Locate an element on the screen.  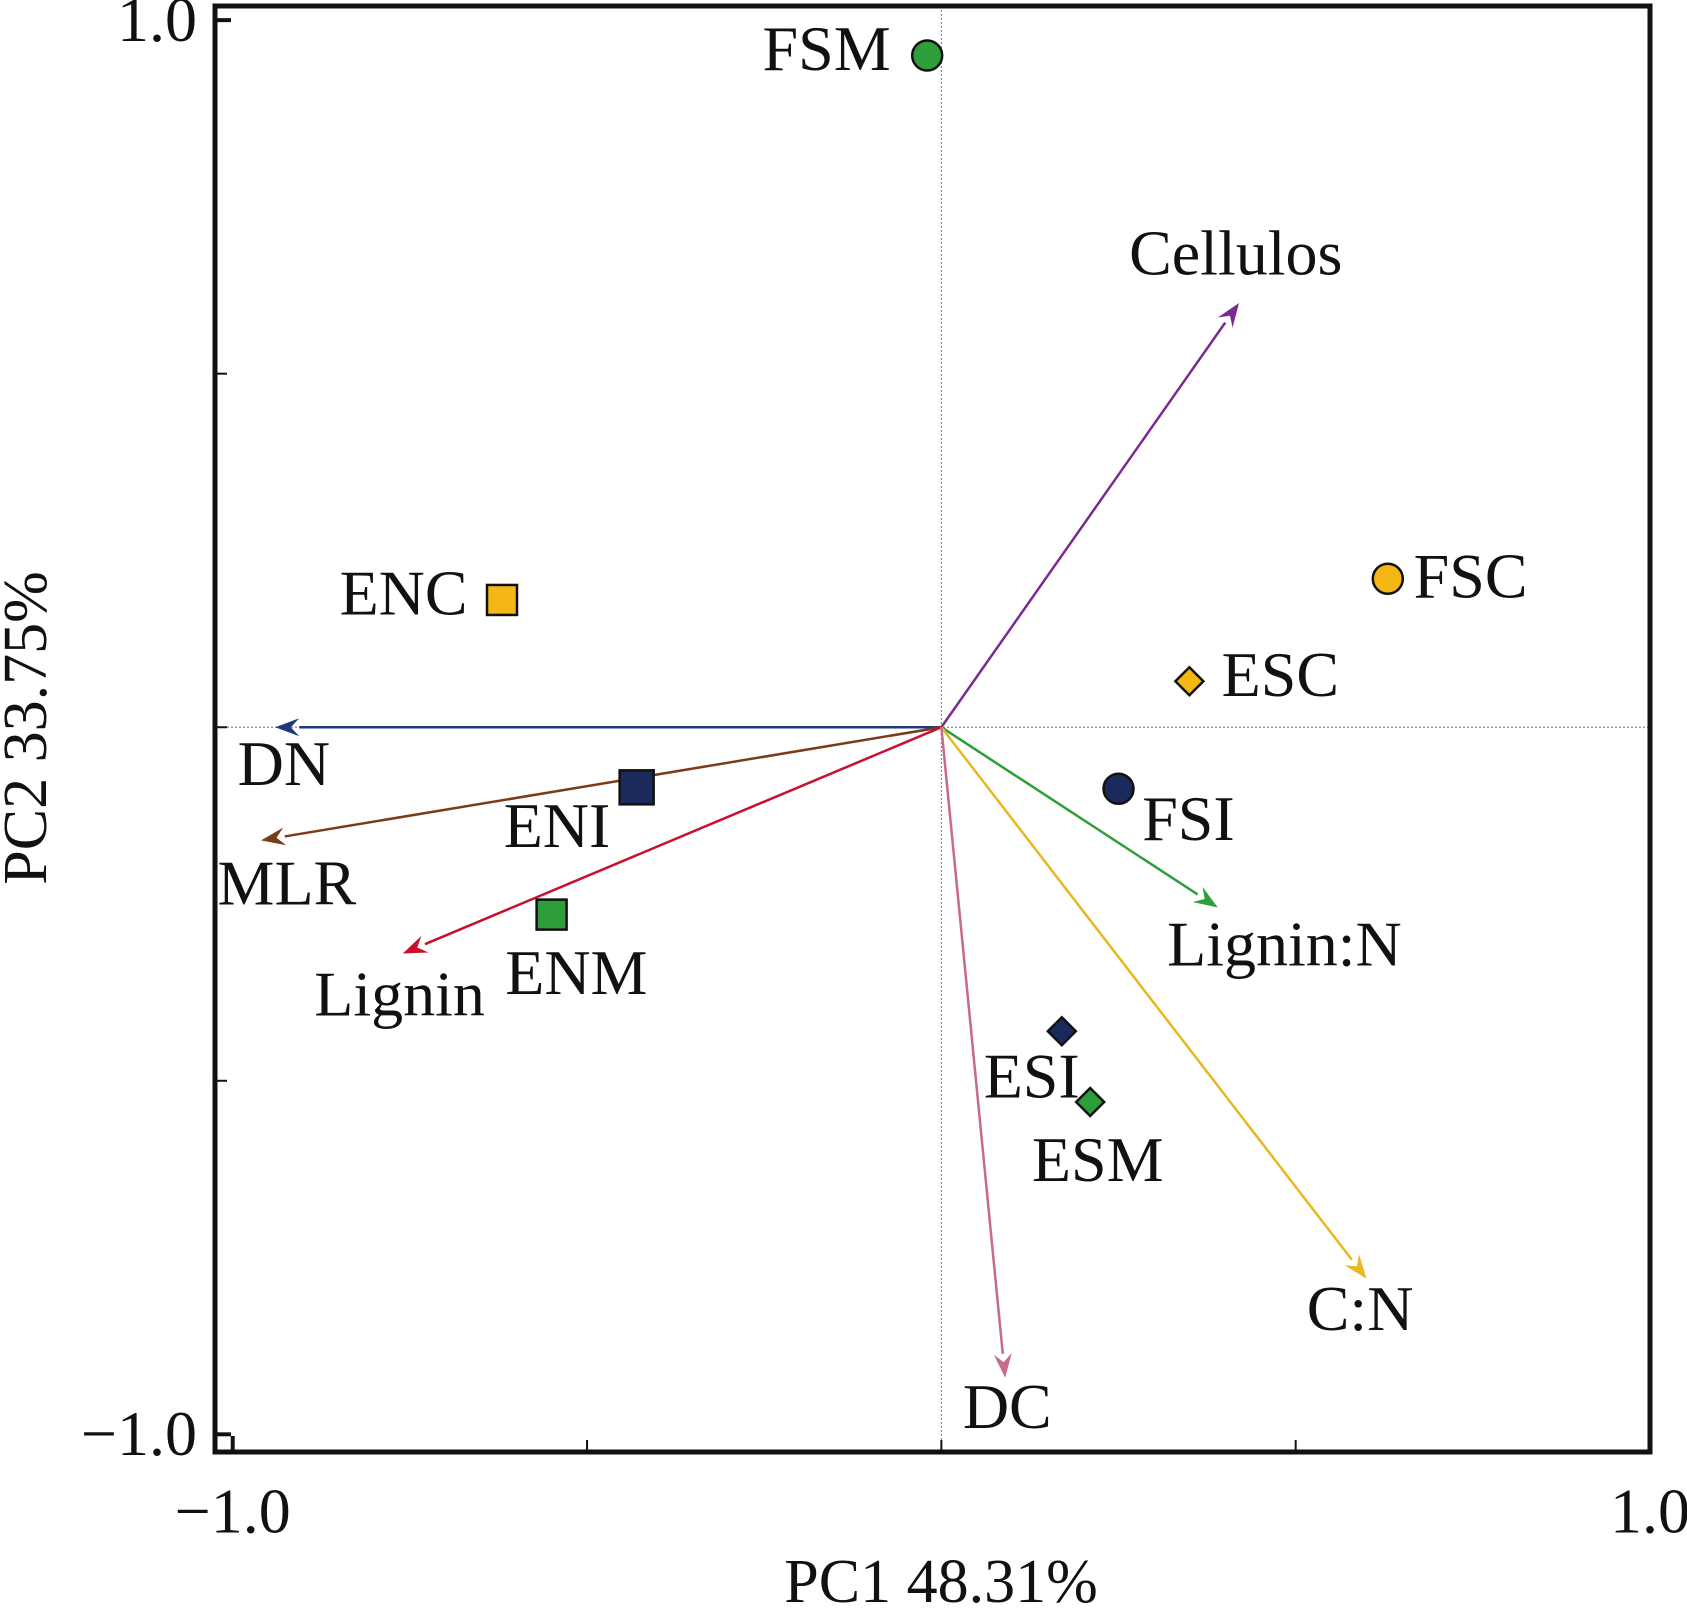
point-label: ESM is located at coordinates (1098, 1159).